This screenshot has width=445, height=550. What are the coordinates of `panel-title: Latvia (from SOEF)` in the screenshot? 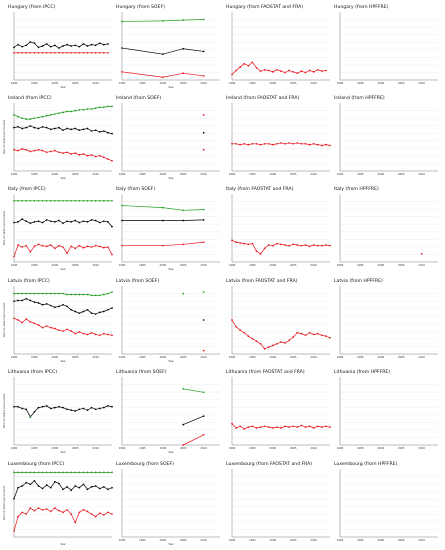 It's located at (137, 281).